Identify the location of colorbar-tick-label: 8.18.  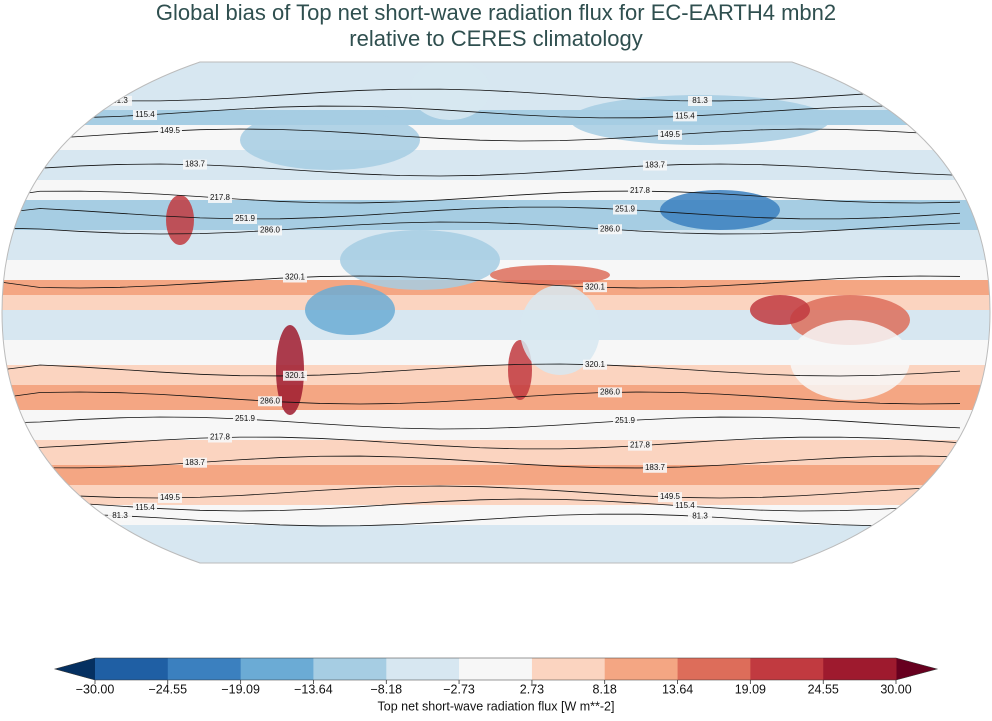
(605, 689).